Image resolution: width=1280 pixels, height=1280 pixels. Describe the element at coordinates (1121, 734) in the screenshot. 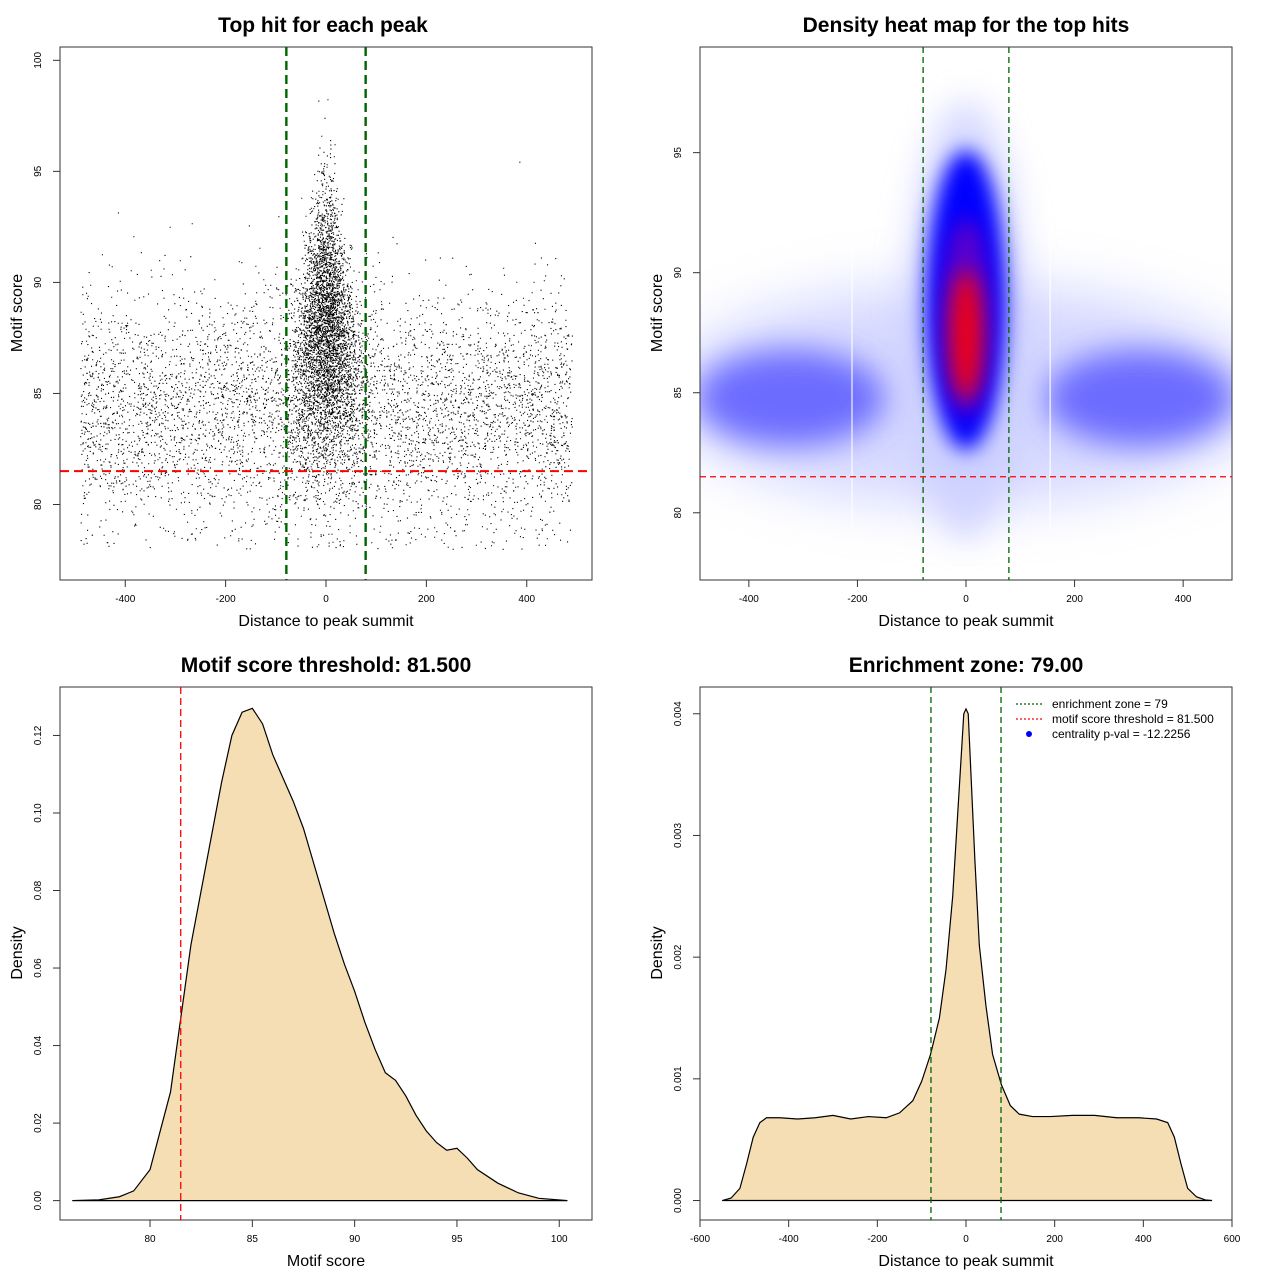

I see `legend-label: centrality p-val = -12.2256` at that location.